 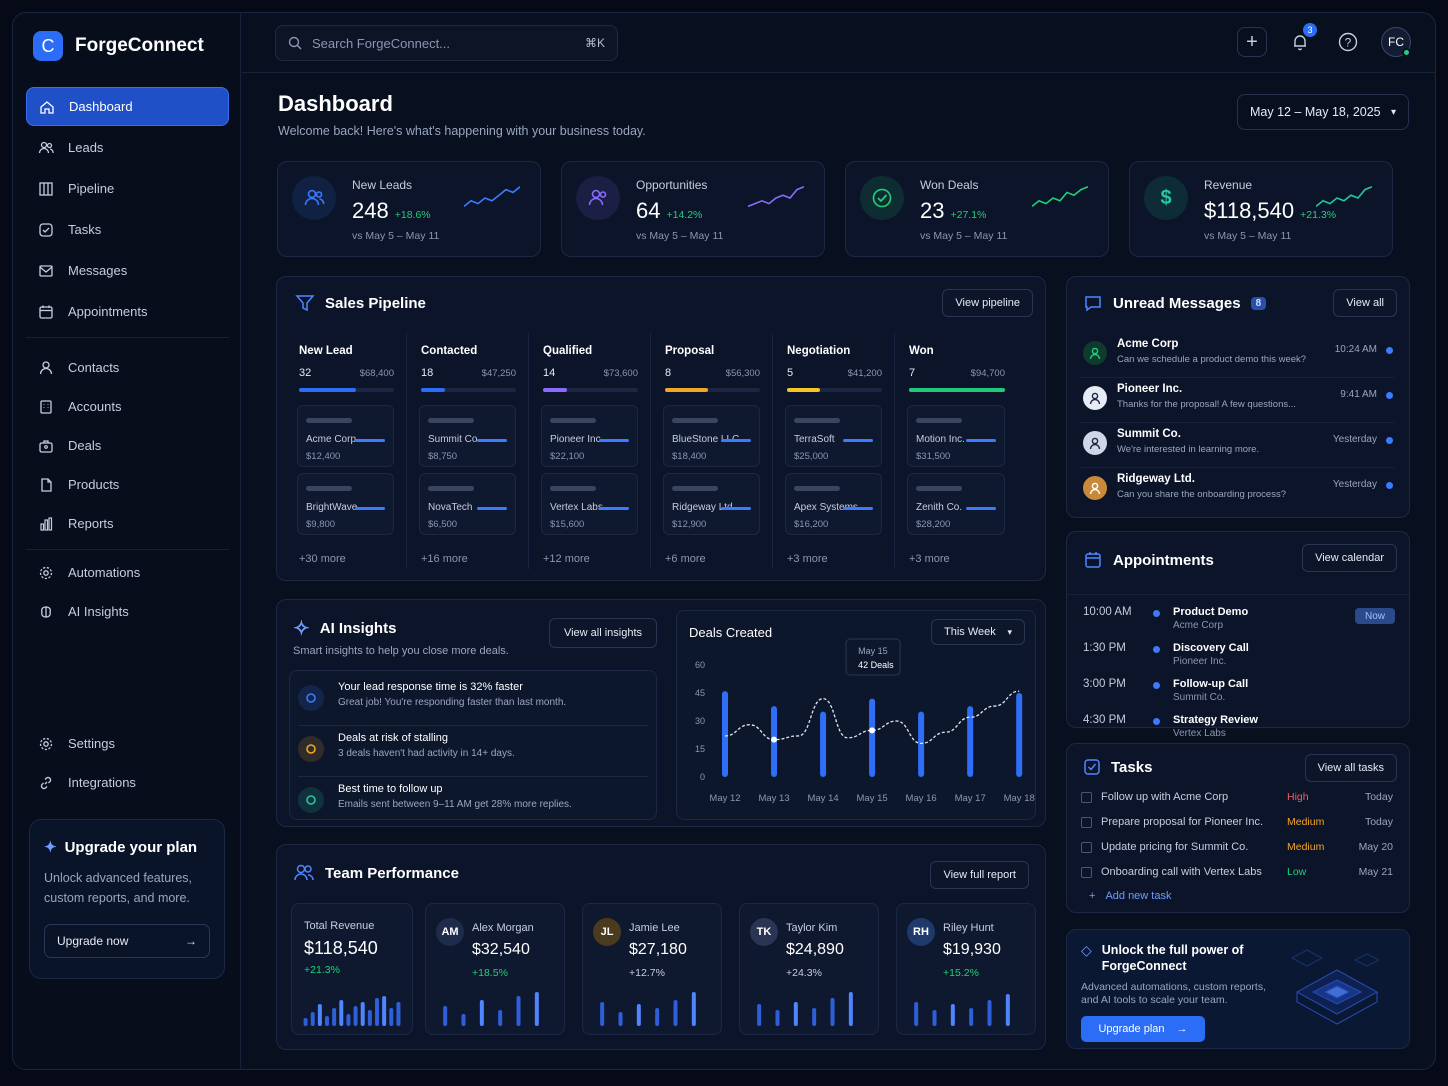 I want to click on sidebar-item-pipeline: Pipeline, so click(x=127, y=188).